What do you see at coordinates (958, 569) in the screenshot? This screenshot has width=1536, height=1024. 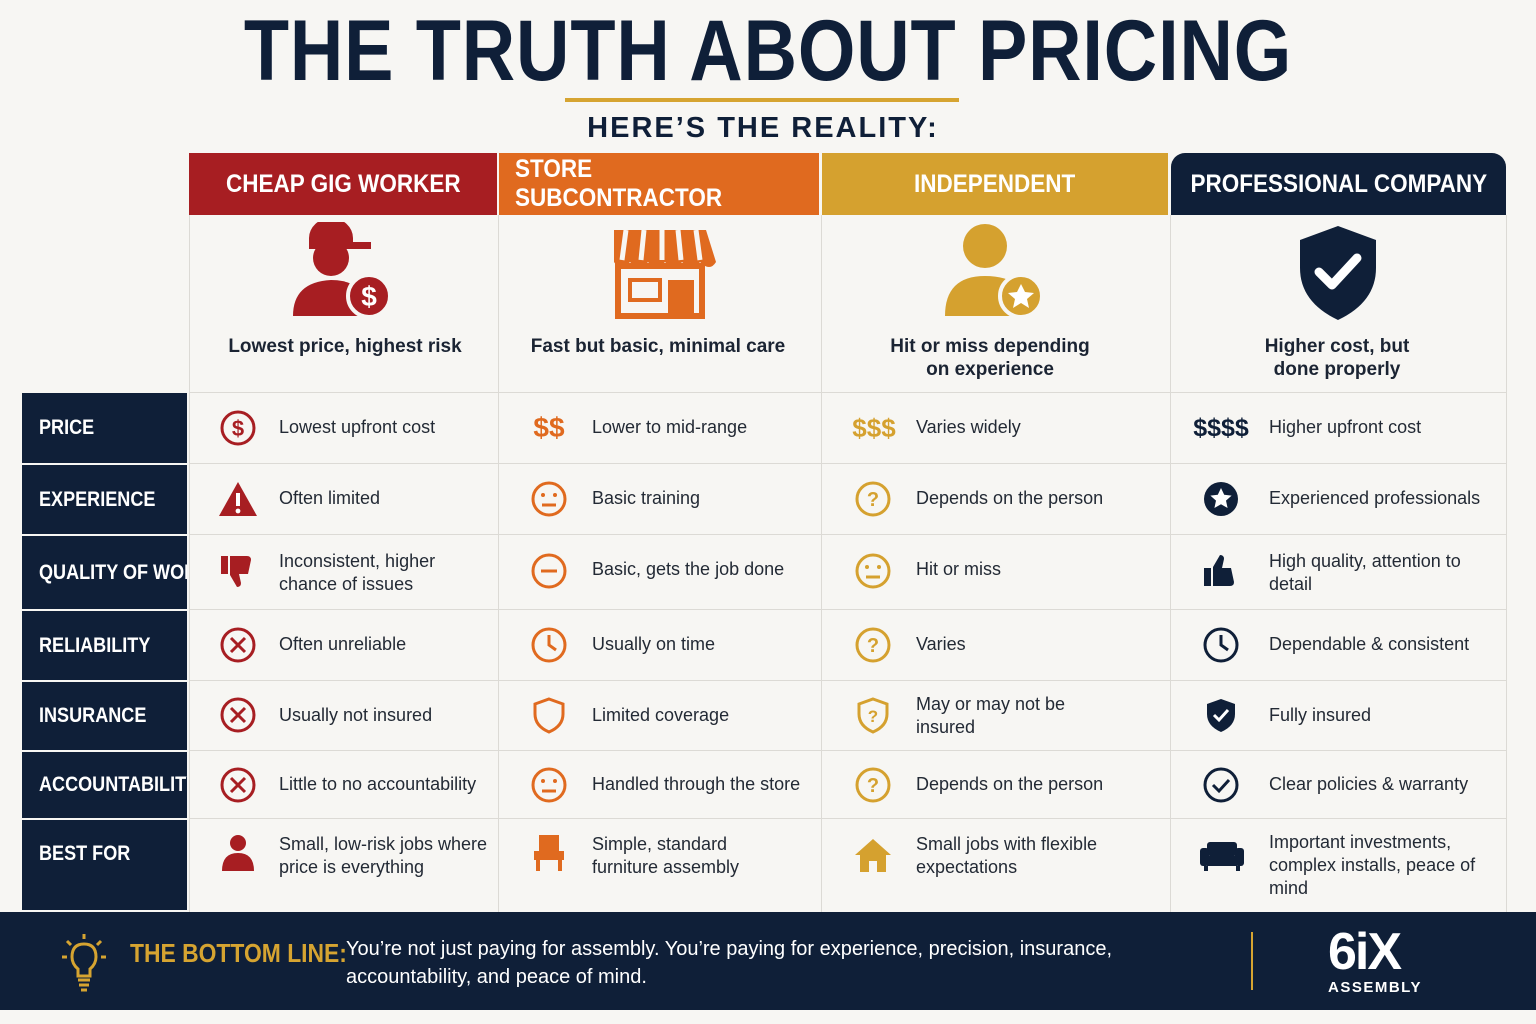 I see `cell-text: Hit or miss` at bounding box center [958, 569].